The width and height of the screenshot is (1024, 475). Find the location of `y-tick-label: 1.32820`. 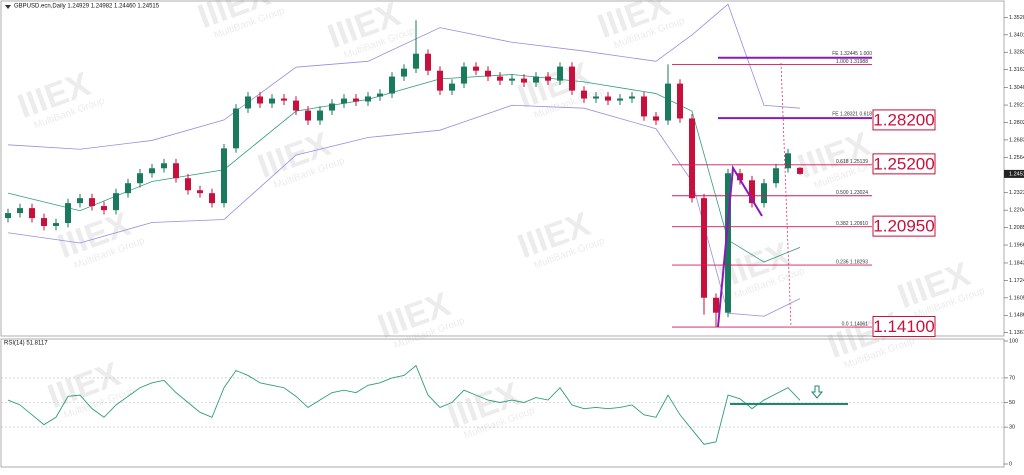

y-tick-label: 1.32820 is located at coordinates (1016, 53).